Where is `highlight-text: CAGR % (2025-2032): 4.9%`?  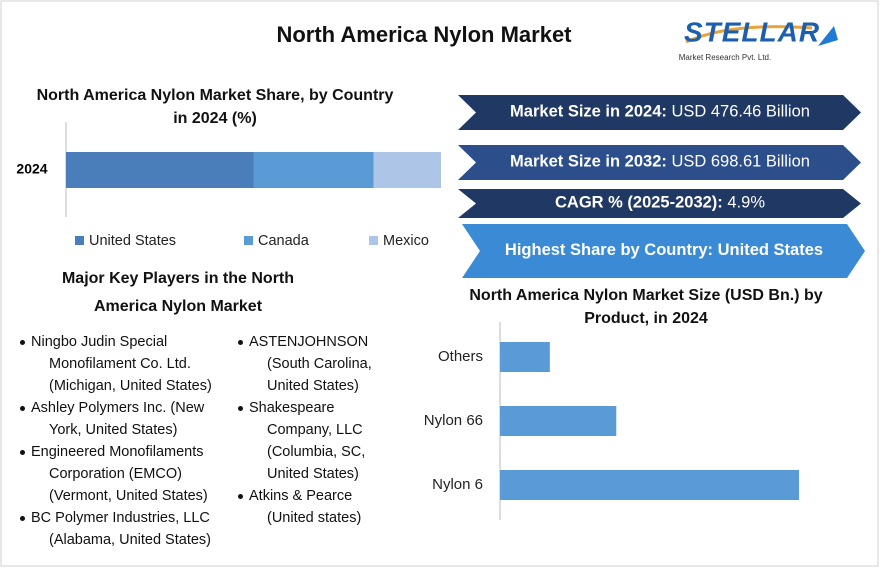 highlight-text: CAGR % (2025-2032): 4.9% is located at coordinates (660, 203).